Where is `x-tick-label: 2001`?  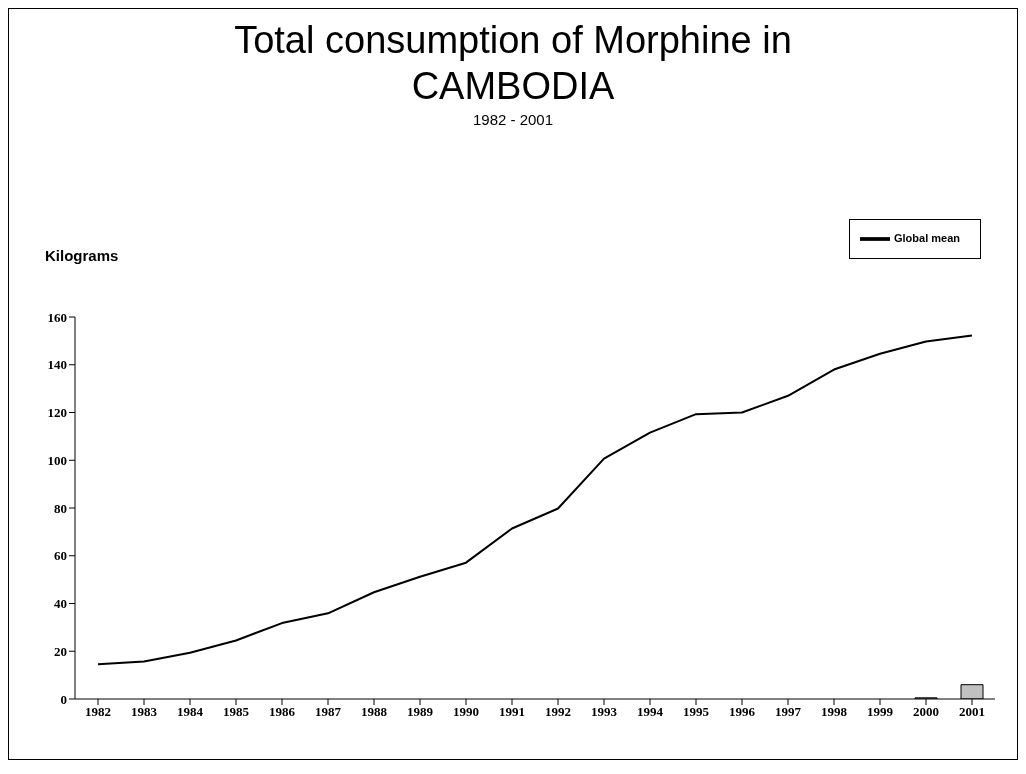
x-tick-label: 2001 is located at coordinates (972, 712).